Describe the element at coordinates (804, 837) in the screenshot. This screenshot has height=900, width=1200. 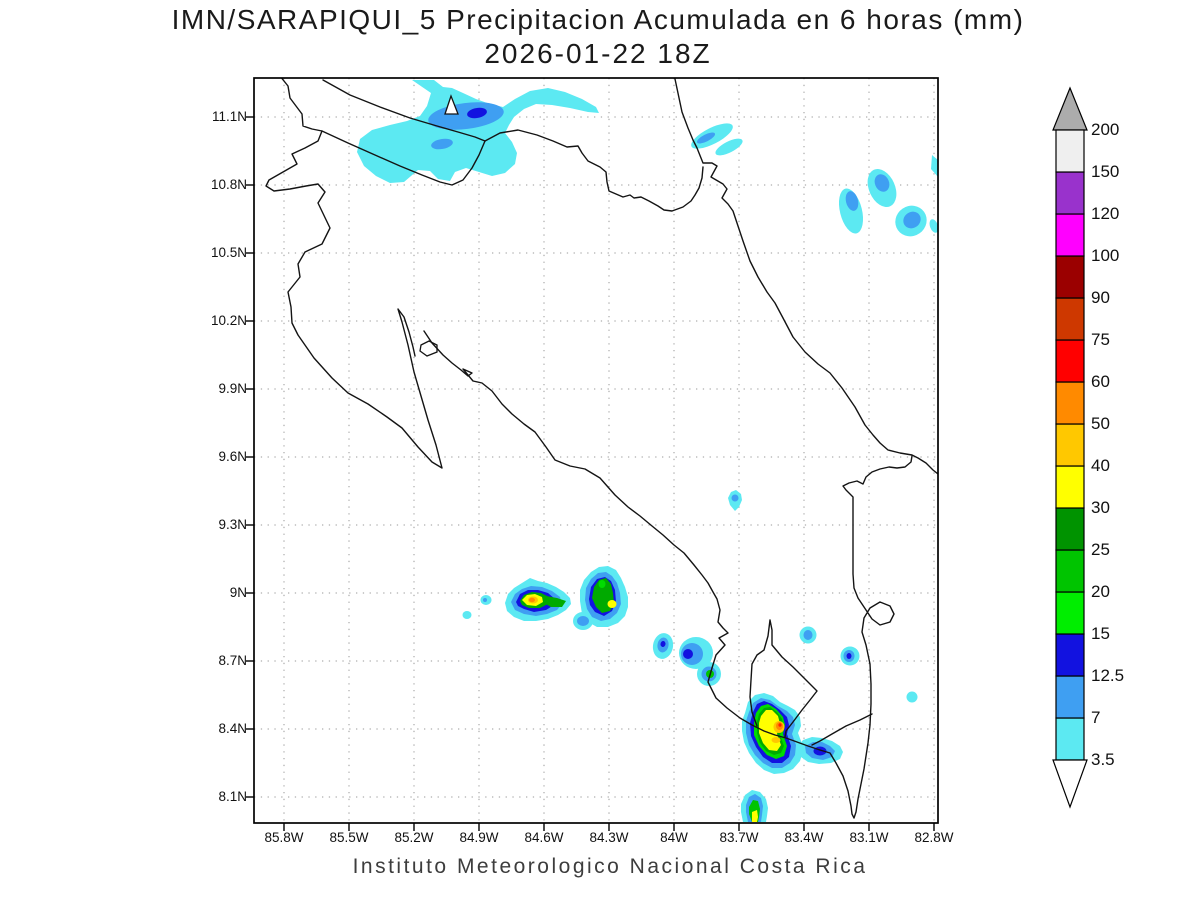
I see `x-tick-label: 83.4W` at that location.